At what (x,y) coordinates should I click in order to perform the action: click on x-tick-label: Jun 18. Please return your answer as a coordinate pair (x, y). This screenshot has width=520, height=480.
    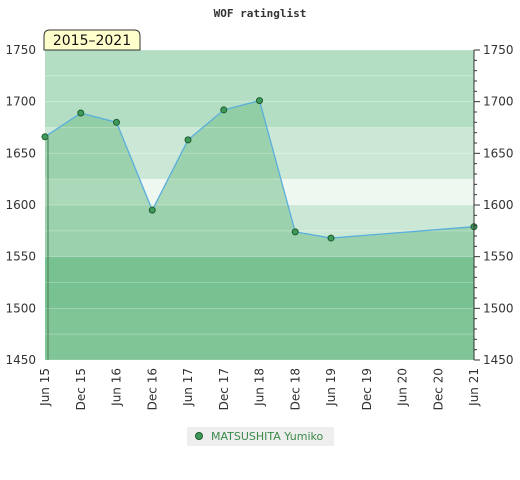
    Looking at the image, I should click on (260, 387).